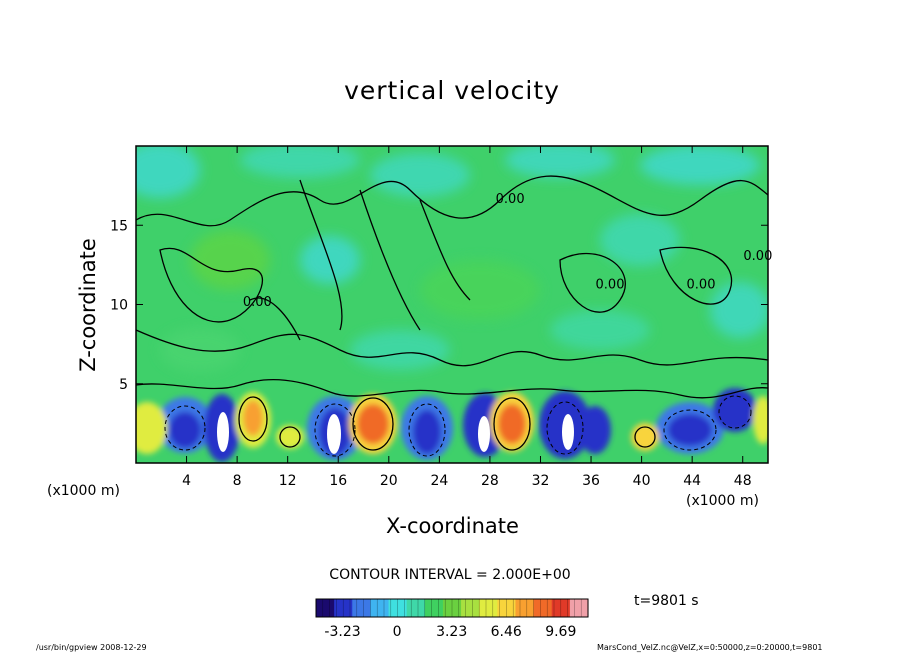  Describe the element at coordinates (186, 481) in the screenshot. I see `x-tick-label: 4` at that location.